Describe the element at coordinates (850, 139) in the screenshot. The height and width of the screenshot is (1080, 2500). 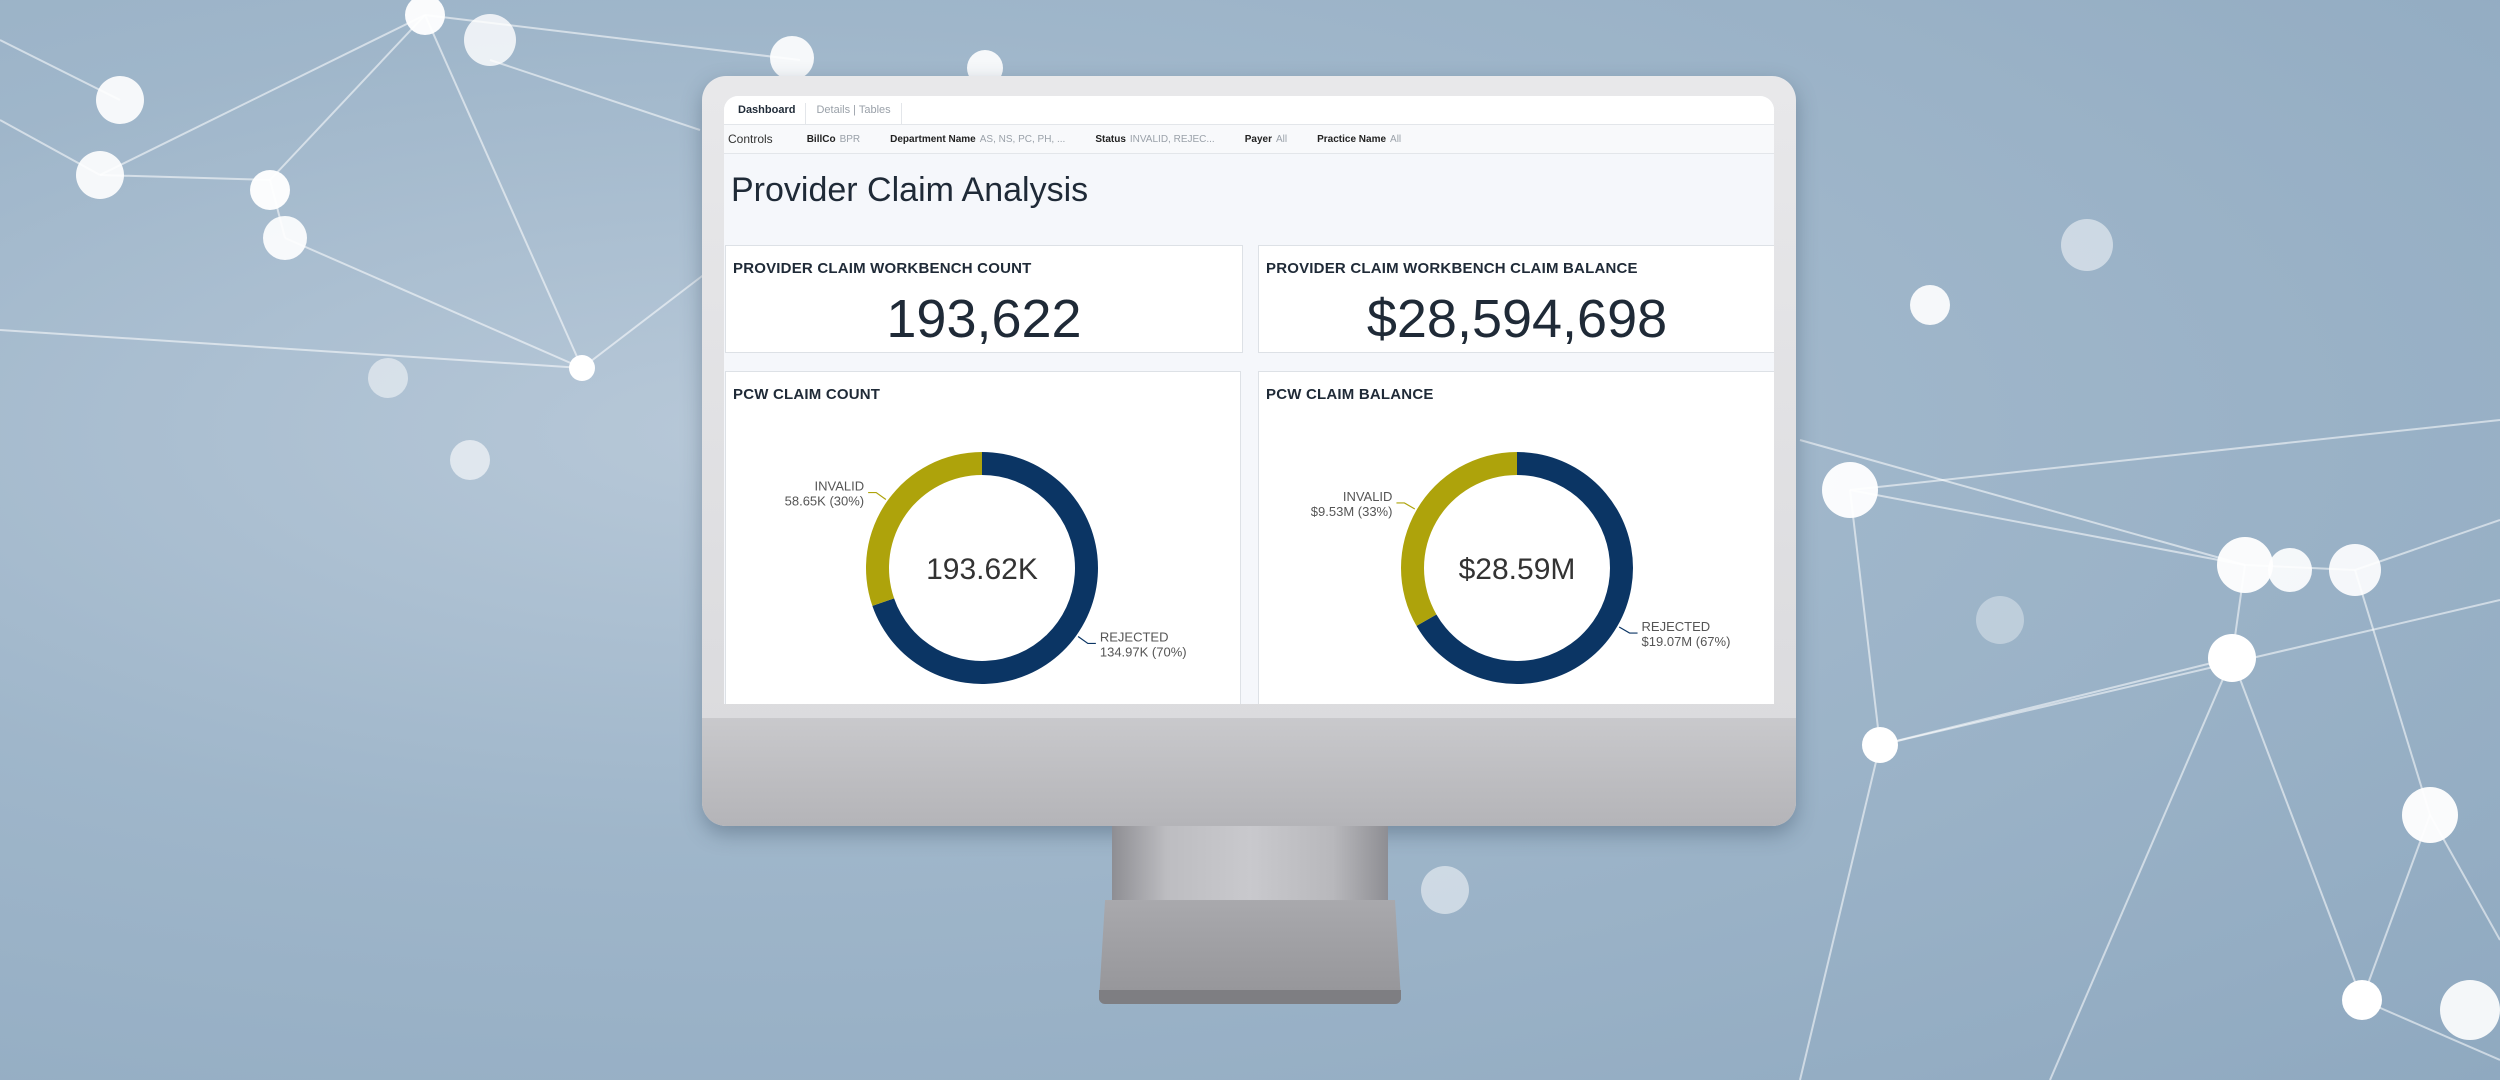
I see `filter-value: BPR` at that location.